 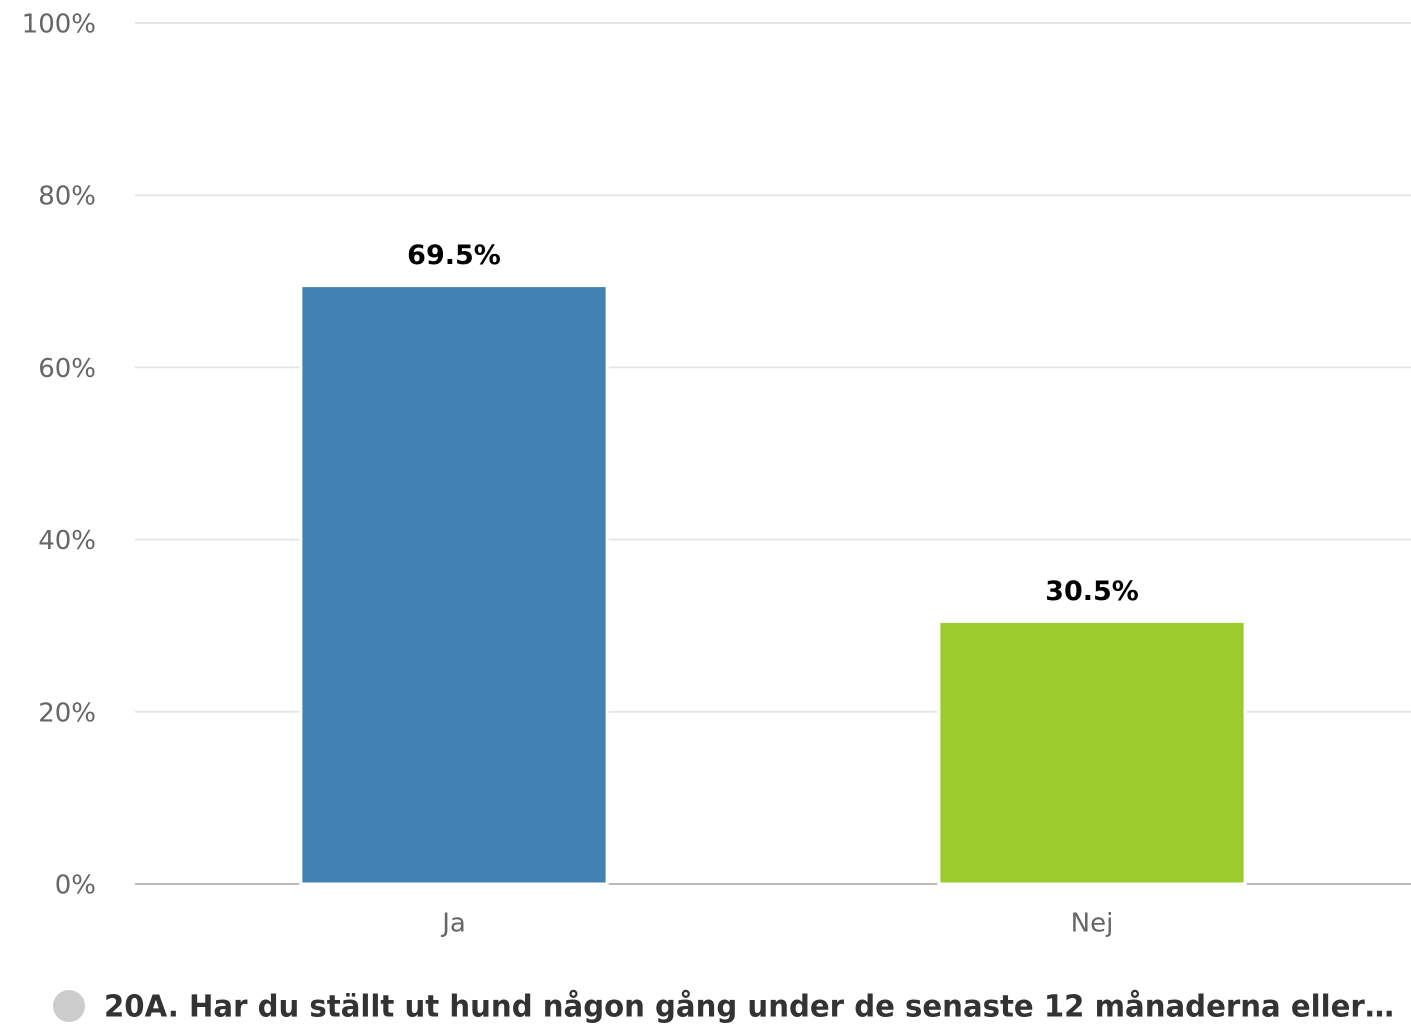 What do you see at coordinates (67, 713) in the screenshot?
I see `y-tick-label: 20%` at bounding box center [67, 713].